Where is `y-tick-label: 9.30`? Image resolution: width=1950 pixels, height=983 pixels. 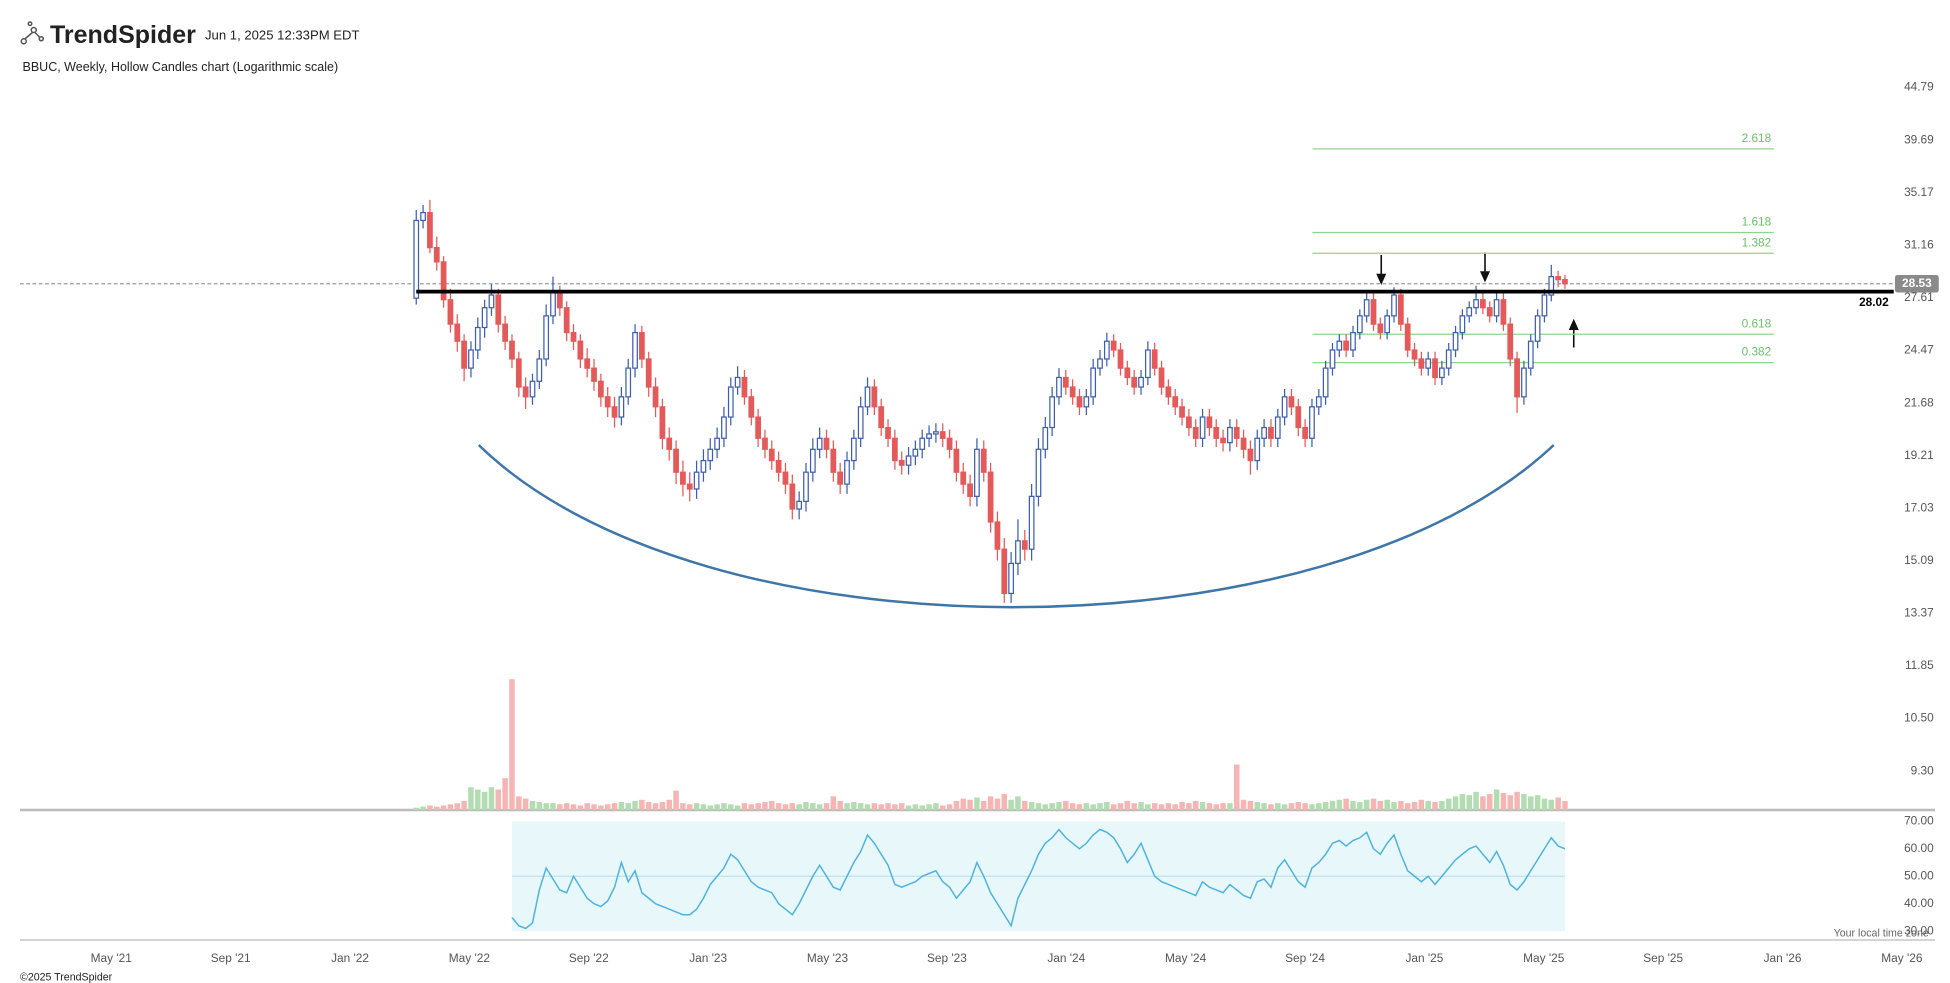
y-tick-label: 9.30 is located at coordinates (1922, 771).